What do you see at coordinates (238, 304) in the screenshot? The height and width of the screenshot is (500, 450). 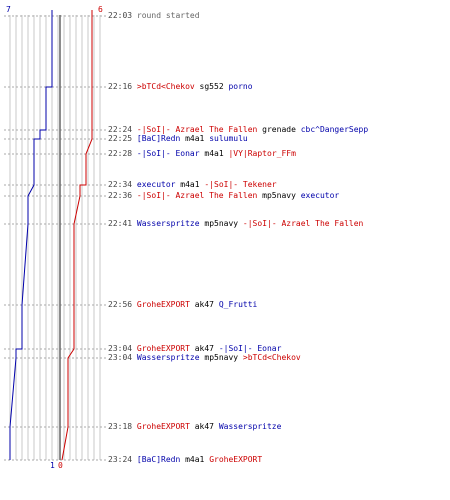 I see `victim-name: Q_Frutti` at bounding box center [238, 304].